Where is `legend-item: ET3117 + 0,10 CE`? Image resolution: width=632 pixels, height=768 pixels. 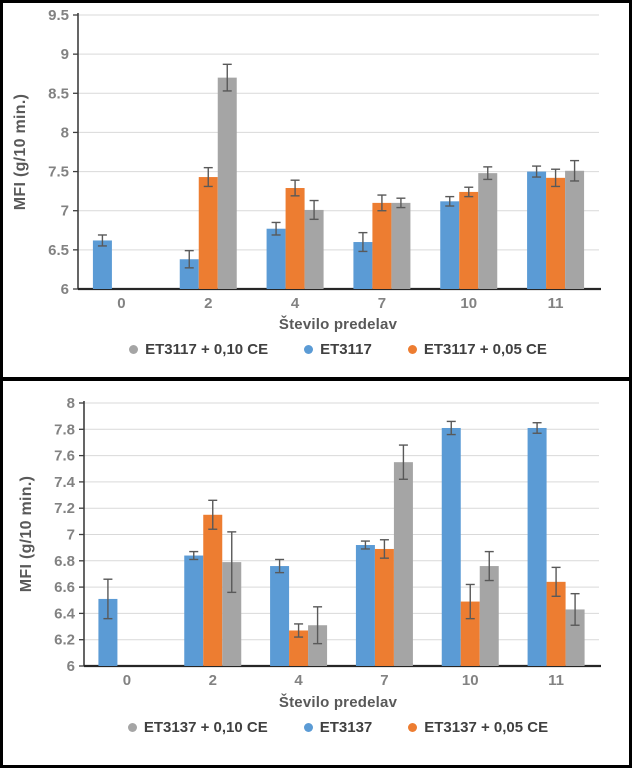 legend-item: ET3117 + 0,10 CE is located at coordinates (198, 349).